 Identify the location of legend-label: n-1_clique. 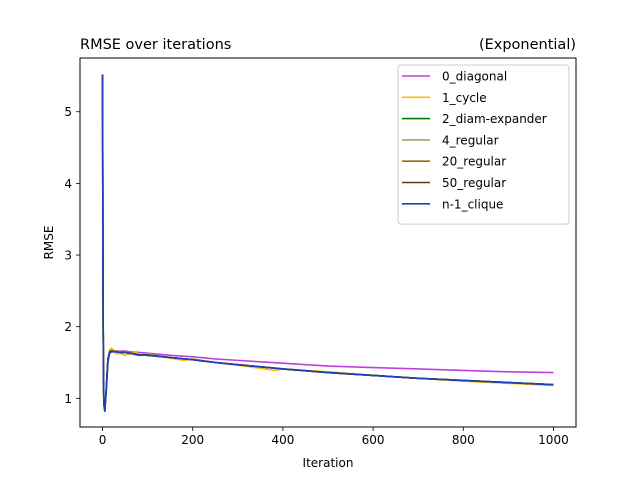
(472, 204).